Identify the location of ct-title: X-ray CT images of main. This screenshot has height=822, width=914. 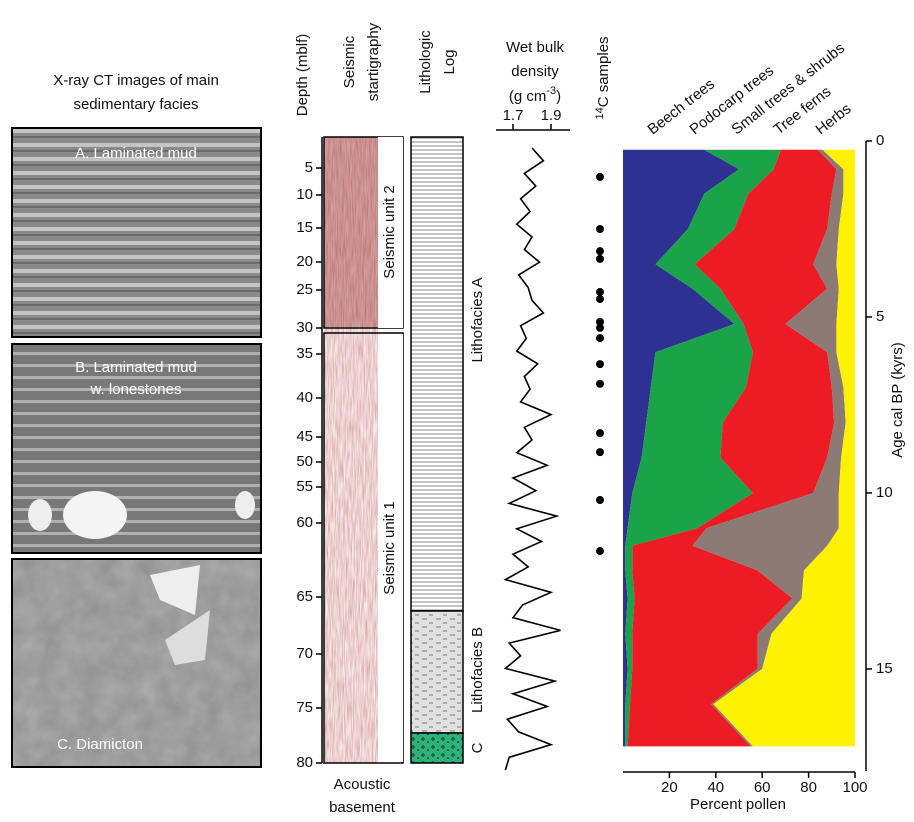
(136, 80).